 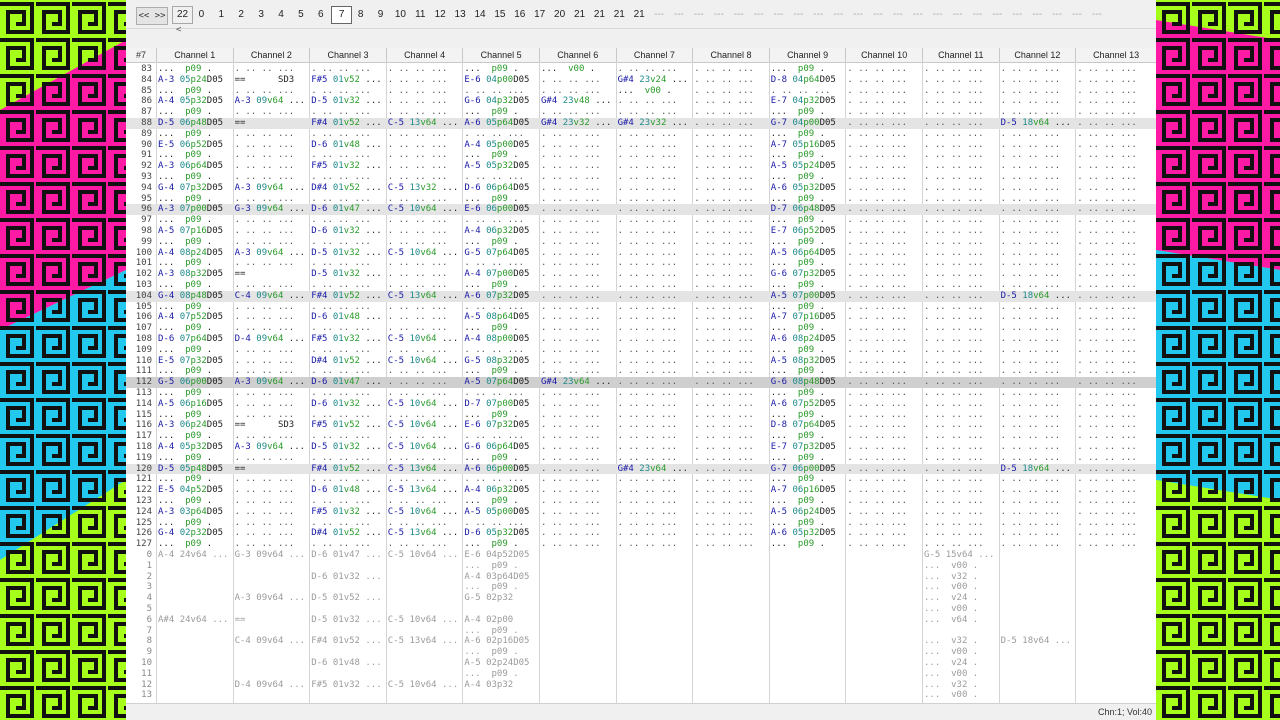 I want to click on note-cell: ... v32 ., so click(x=951, y=576).